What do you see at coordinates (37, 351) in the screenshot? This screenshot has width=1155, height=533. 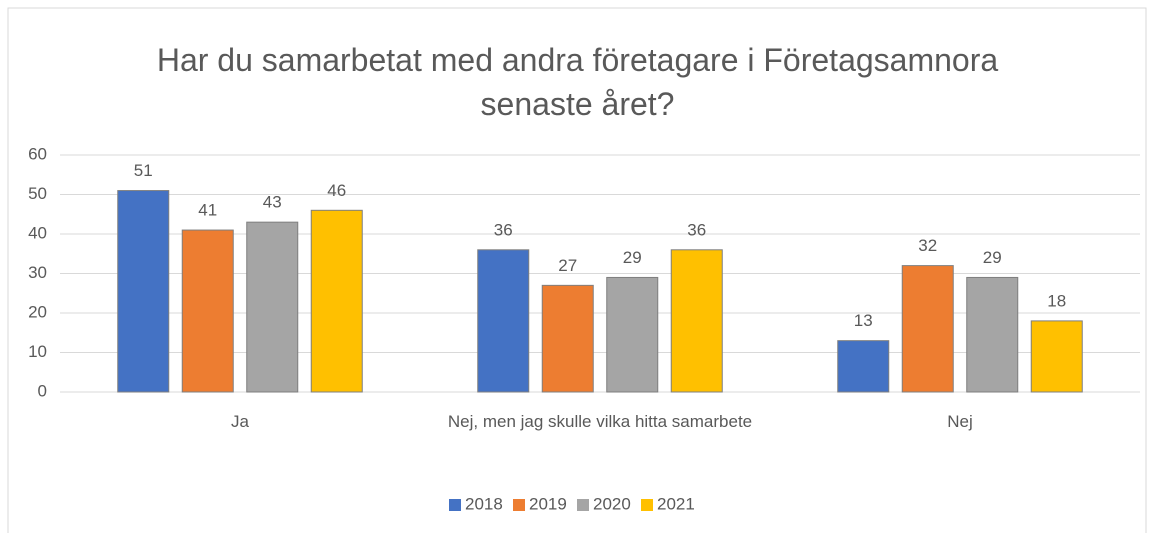 I see `y-tick-label: 10` at bounding box center [37, 351].